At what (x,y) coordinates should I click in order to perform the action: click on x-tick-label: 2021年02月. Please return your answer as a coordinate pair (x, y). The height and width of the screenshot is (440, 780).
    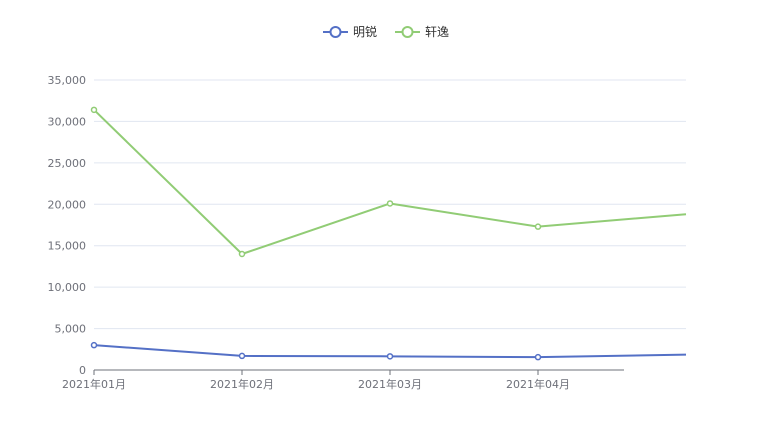
    Looking at the image, I should click on (242, 384).